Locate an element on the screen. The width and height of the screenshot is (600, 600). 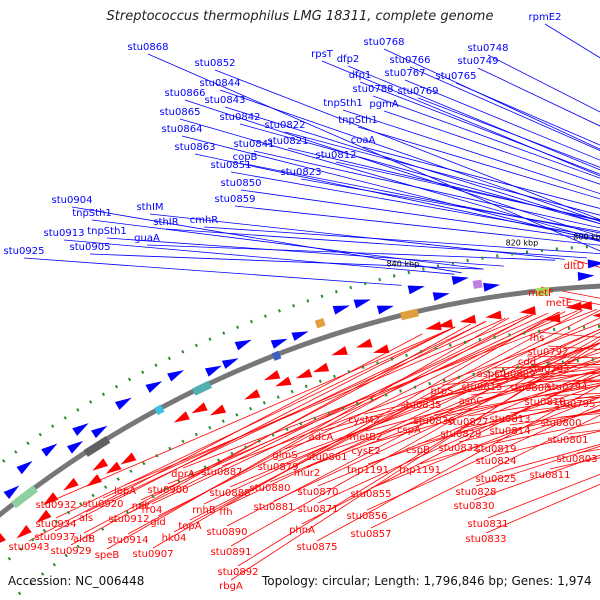
reverse-gene-label-27: stu0832 is located at coordinates (459, 448).